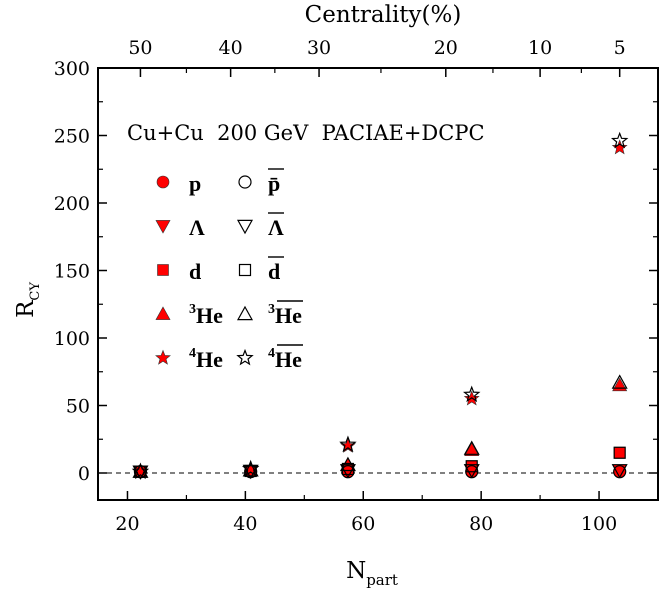 The image size is (661, 592). What do you see at coordinates (78, 407) in the screenshot?
I see `y-tick-label: 50` at bounding box center [78, 407].